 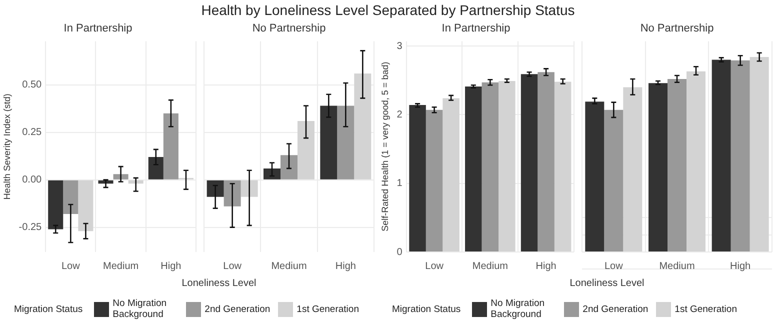 I want to click on y-tick-label: 0.25, so click(x=32, y=132).